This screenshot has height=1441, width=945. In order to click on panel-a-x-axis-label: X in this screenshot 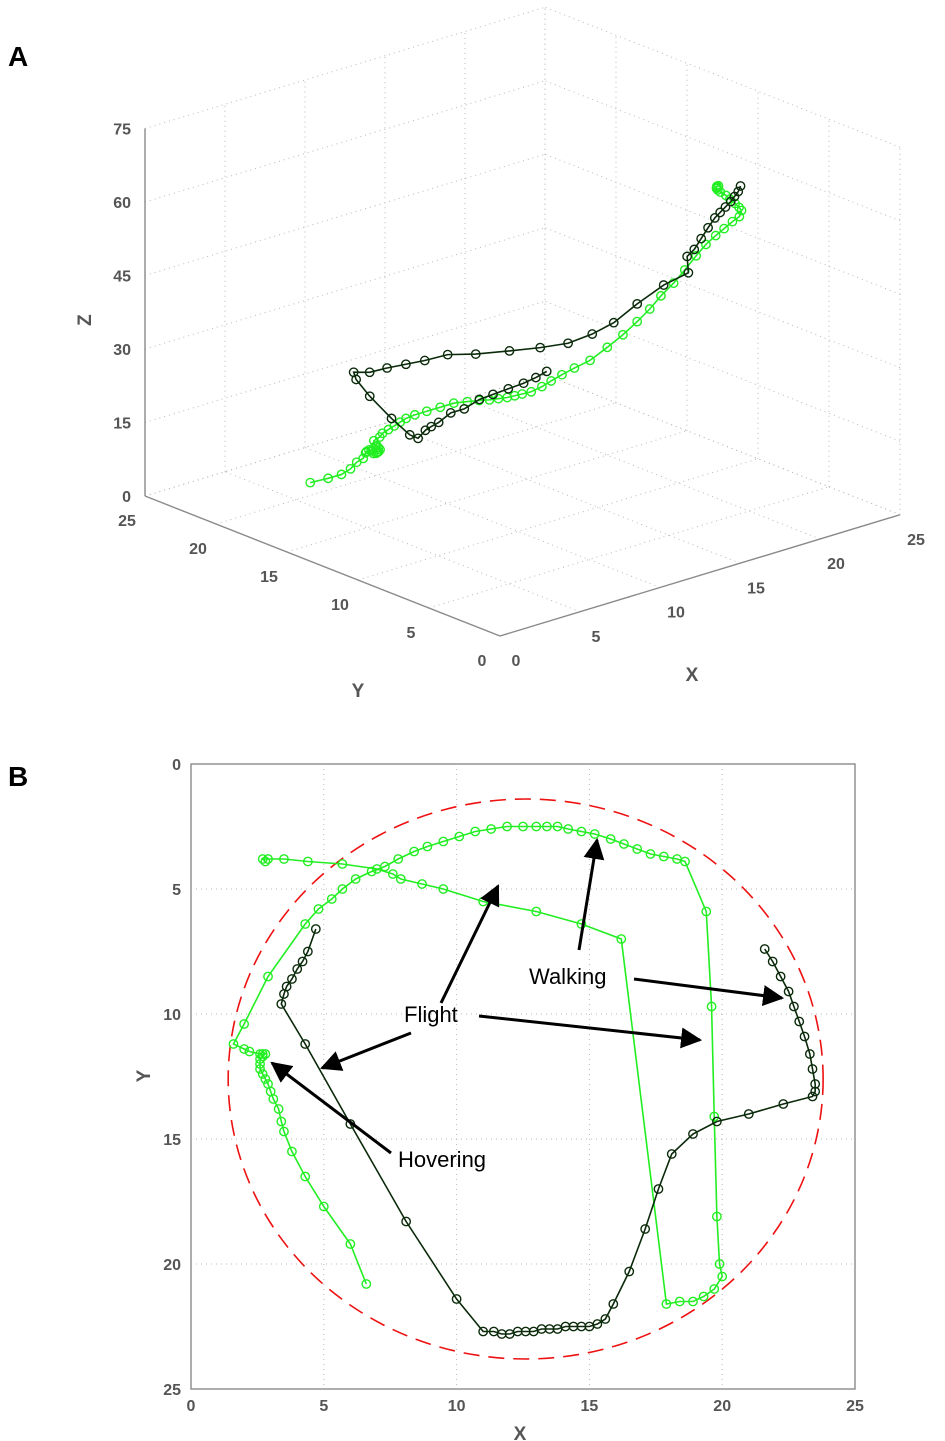, I will do `click(692, 675)`.